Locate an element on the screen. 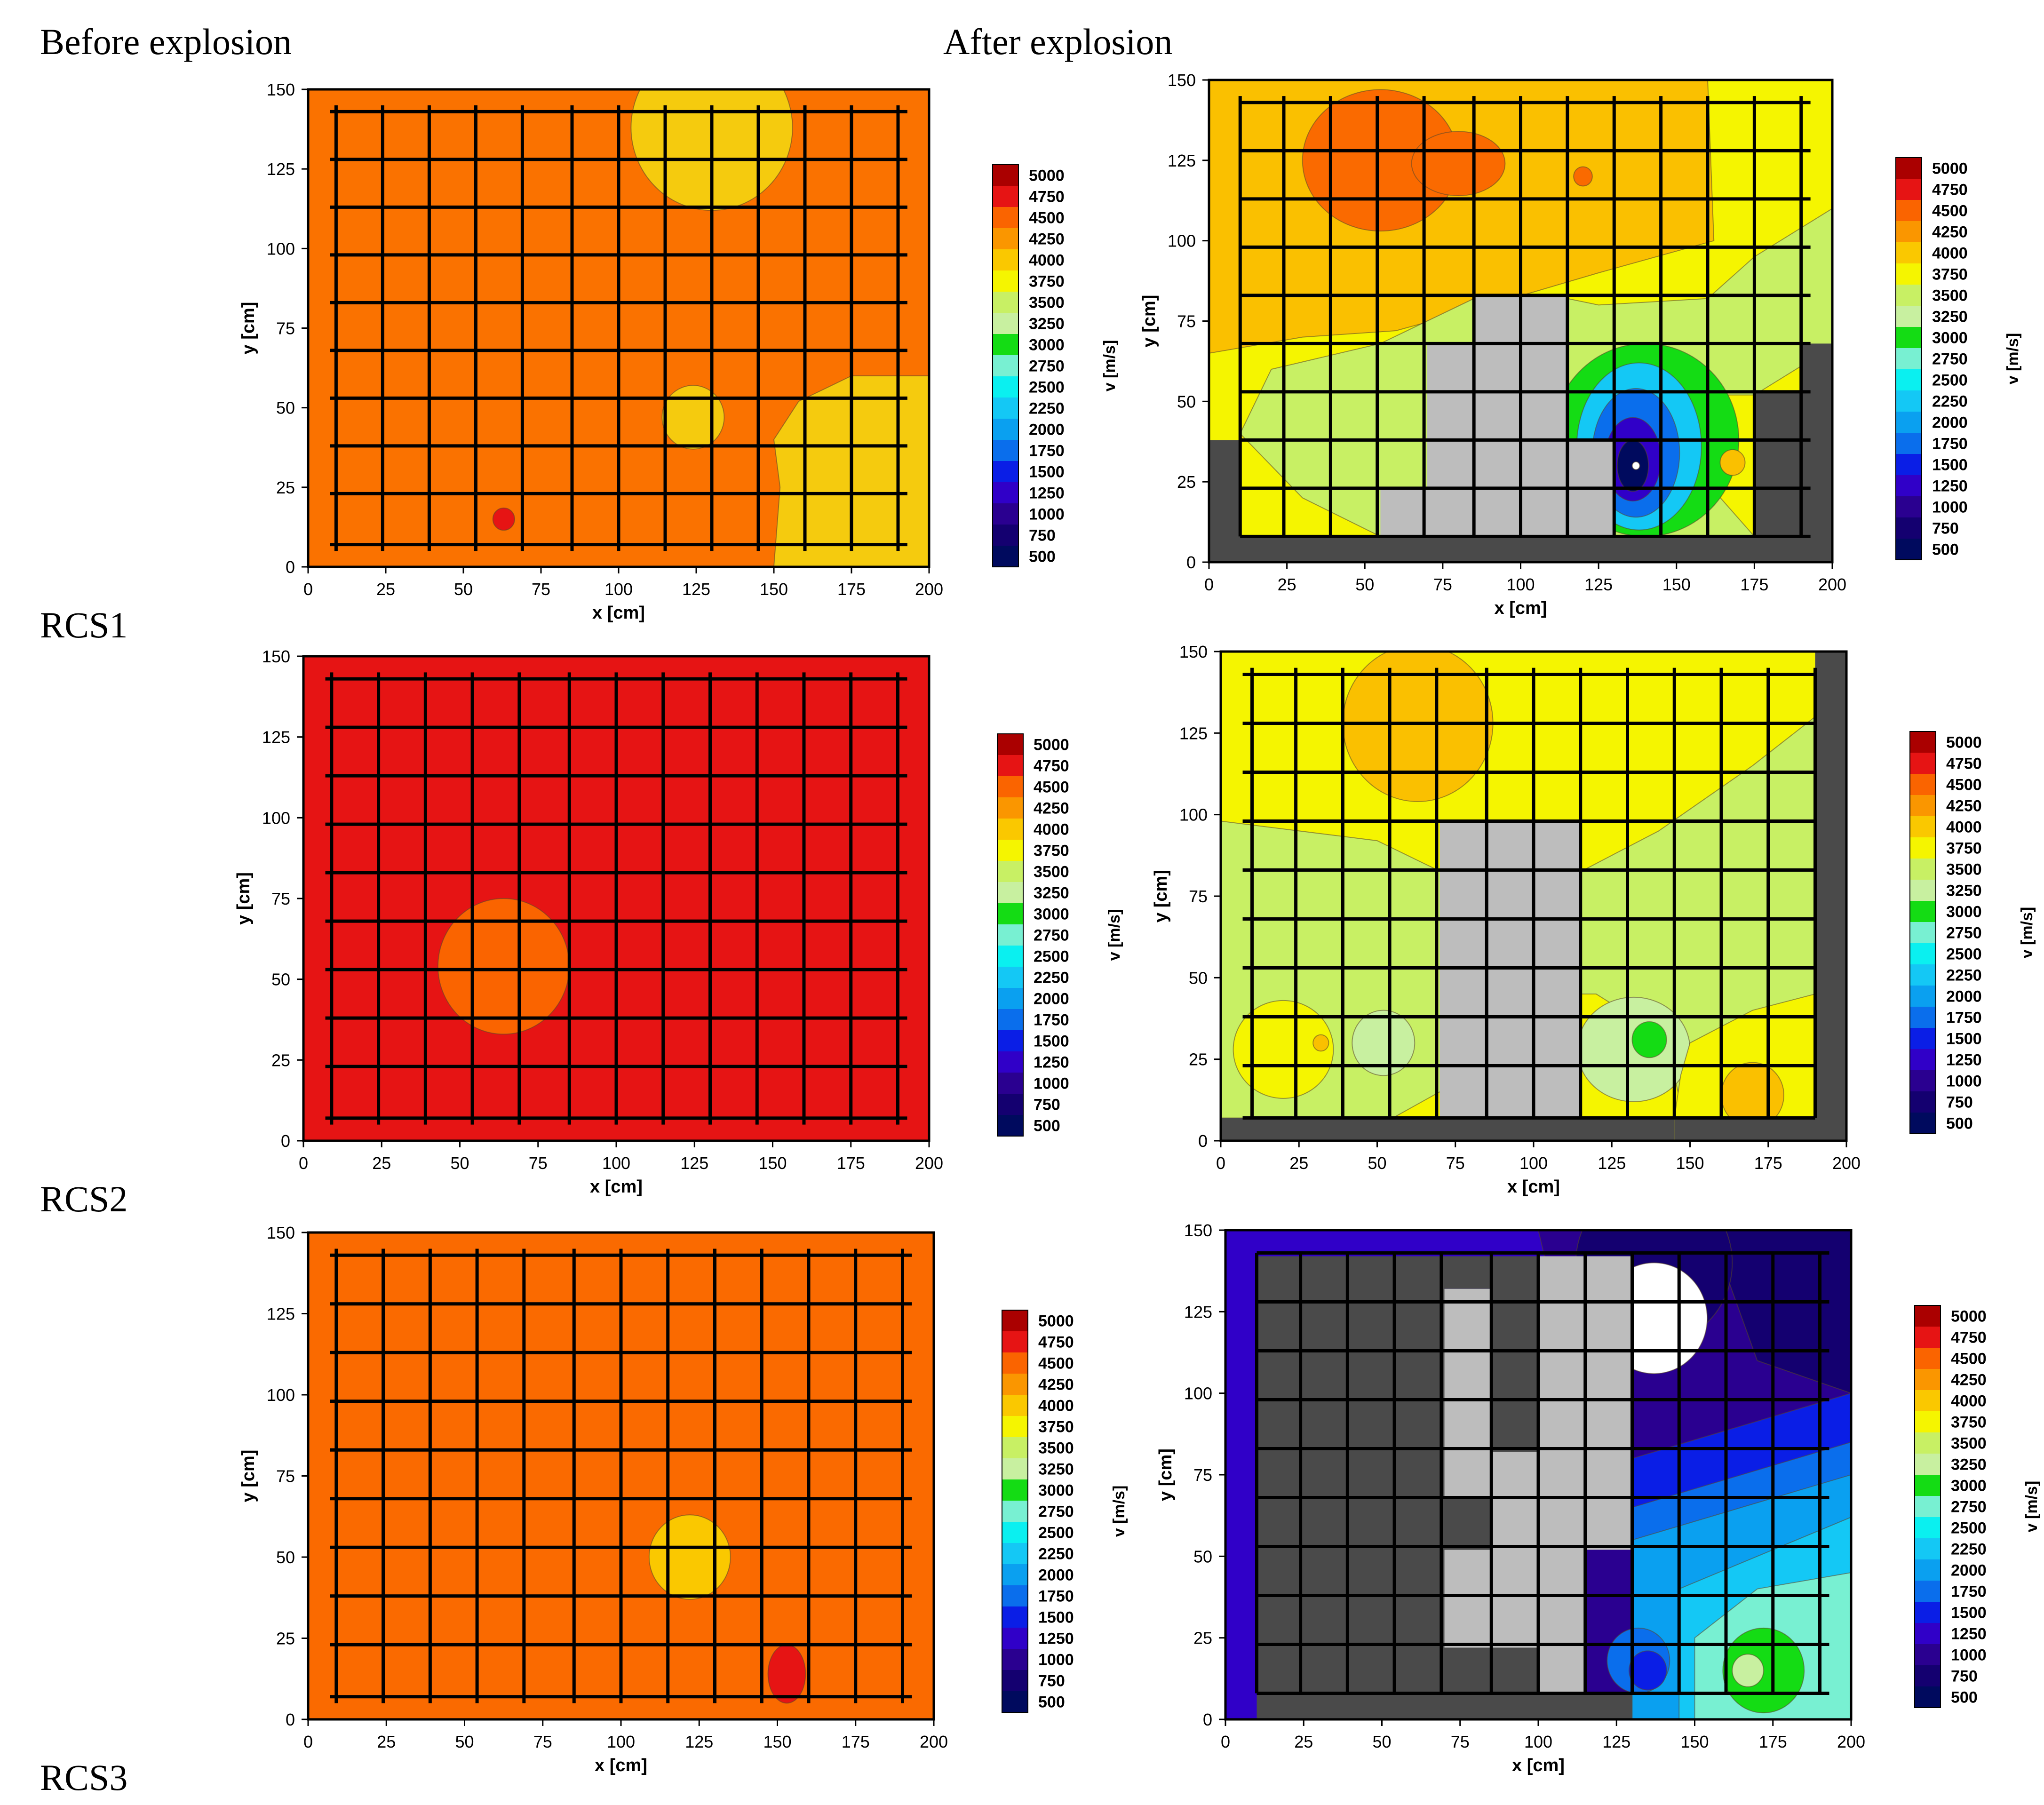  plot-area is located at coordinates (616, 899).